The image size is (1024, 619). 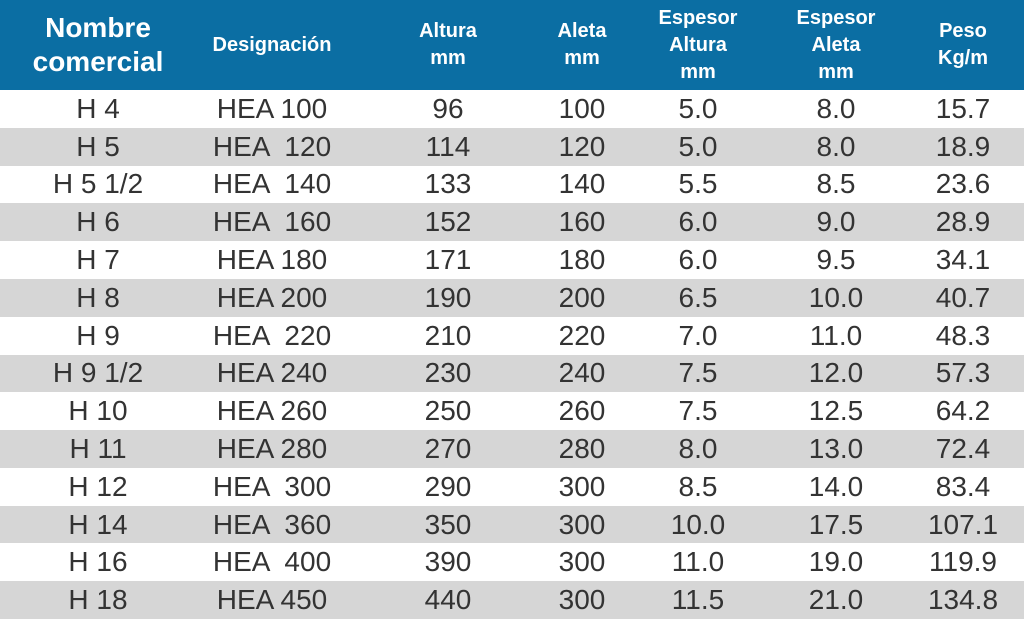 I want to click on table-cell: HEA 100, so click(x=272, y=108).